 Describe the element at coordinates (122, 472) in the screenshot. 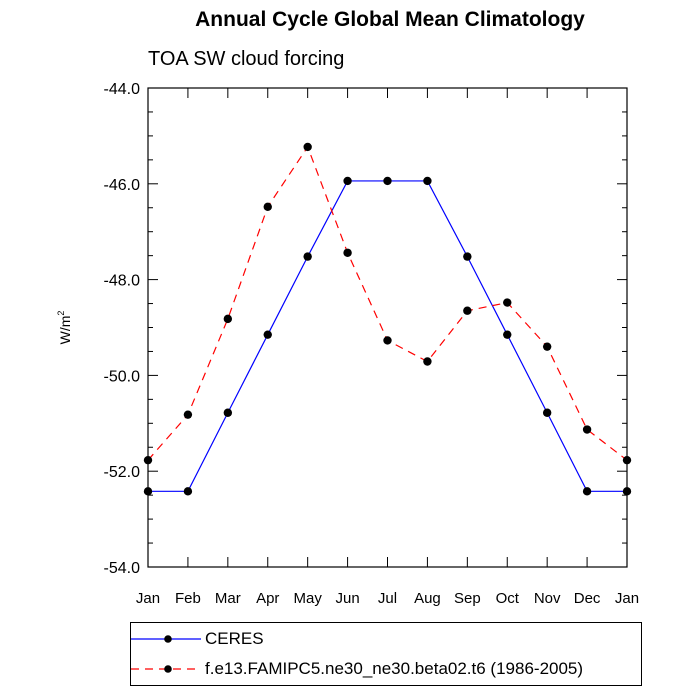

I see `y-tick-label: -52.0` at that location.